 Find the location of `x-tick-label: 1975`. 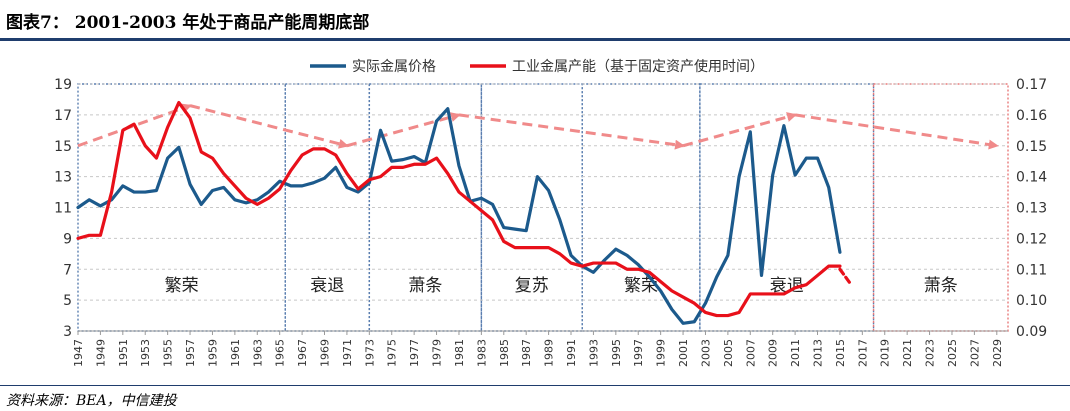

x-tick-label: 1975 is located at coordinates (392, 353).